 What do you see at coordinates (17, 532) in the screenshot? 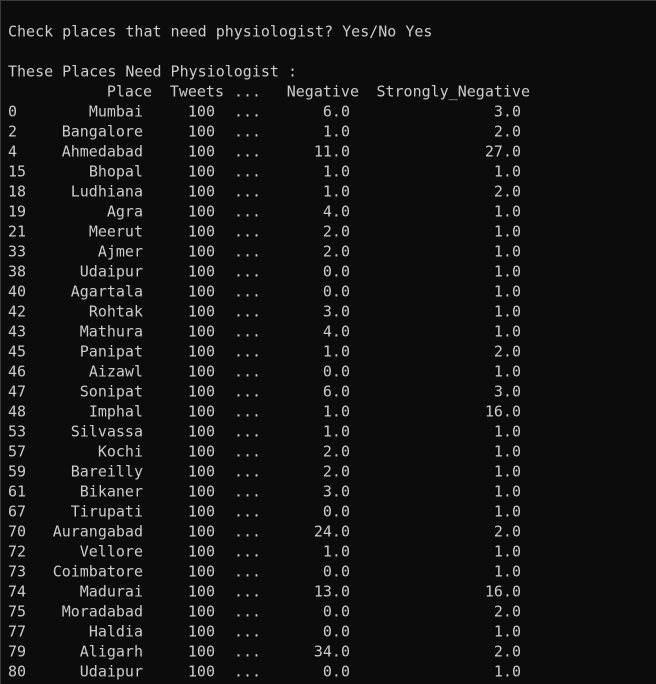
I see `row-index: 70` at bounding box center [17, 532].